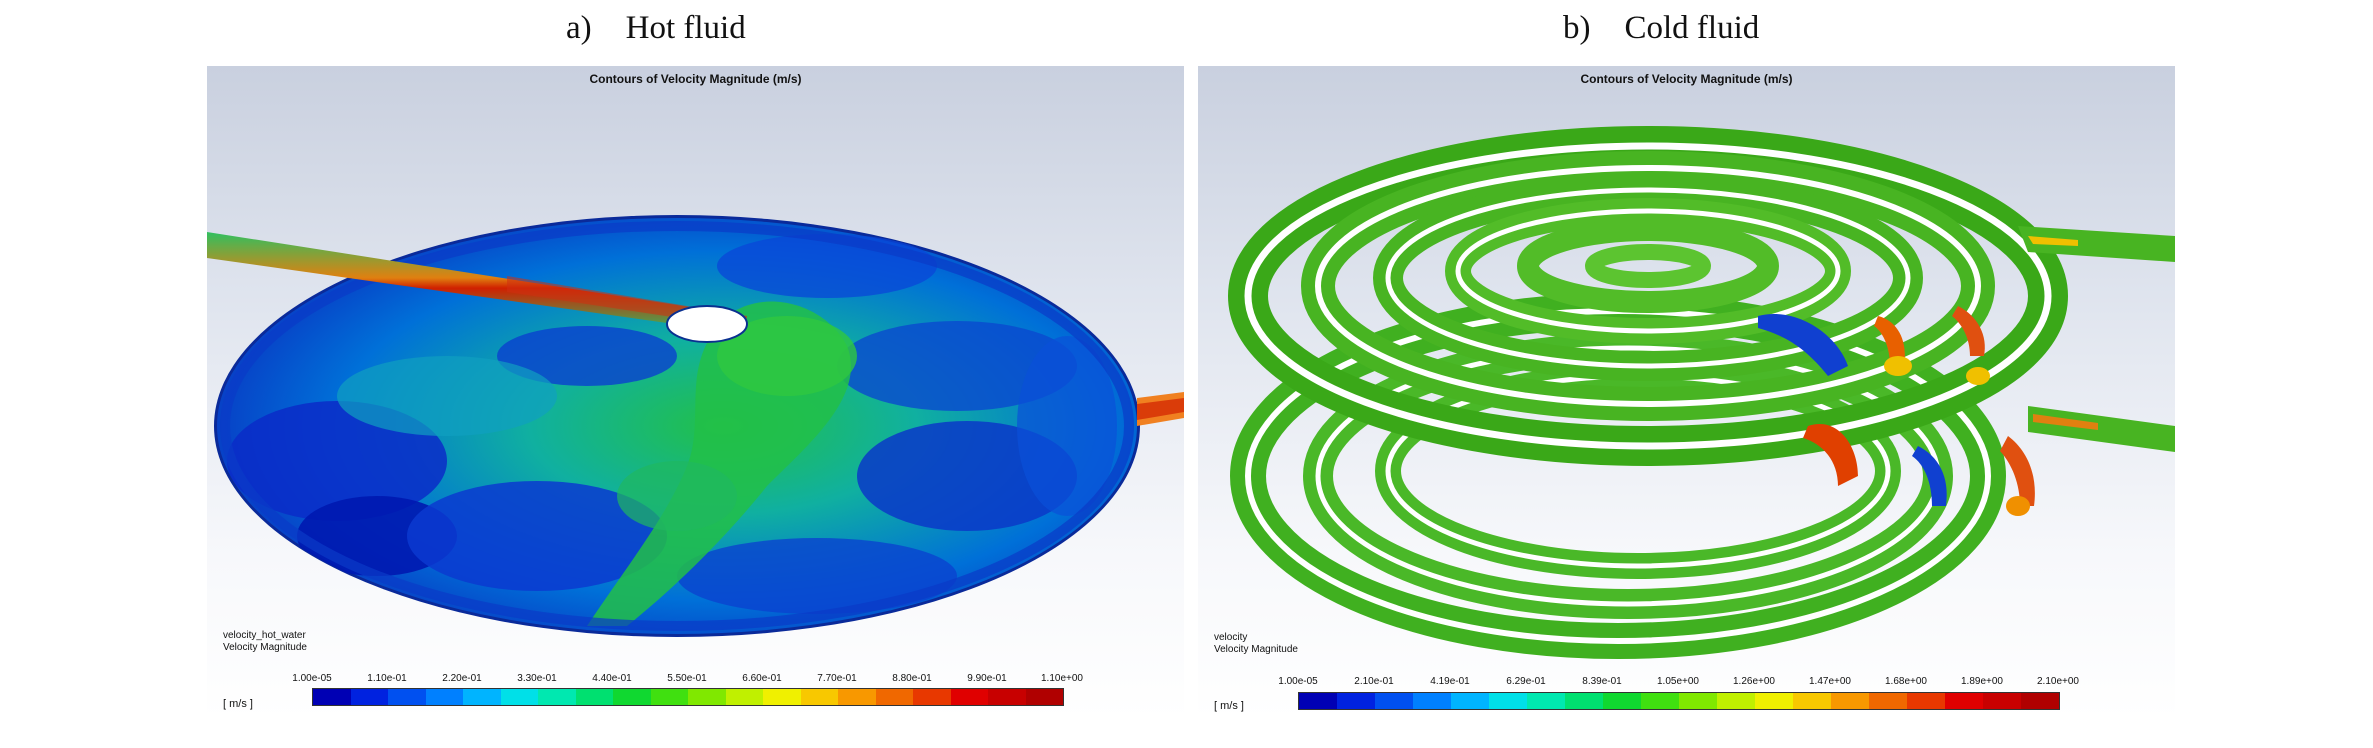 The width and height of the screenshot is (2373, 748). I want to click on colorbar-tick: 1.47e+00, so click(1830, 681).